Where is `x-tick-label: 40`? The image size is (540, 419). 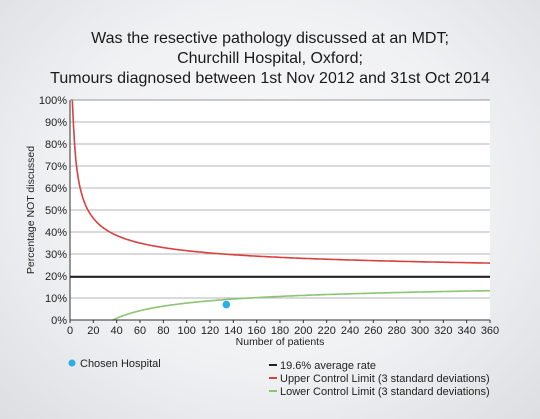
x-tick-label: 40 is located at coordinates (117, 331).